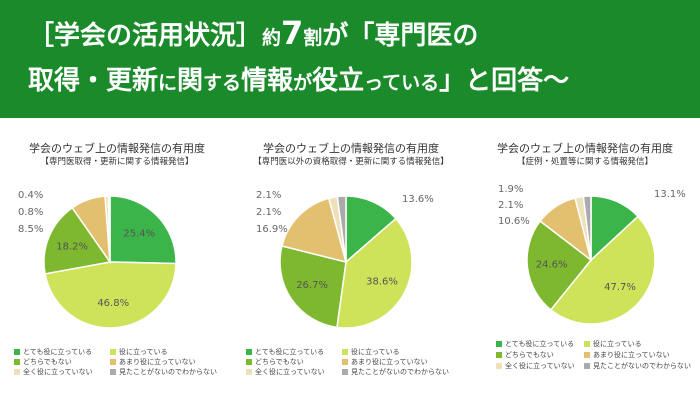  Describe the element at coordinates (313, 38) in the screenshot. I see `headline-part: 割` at that location.